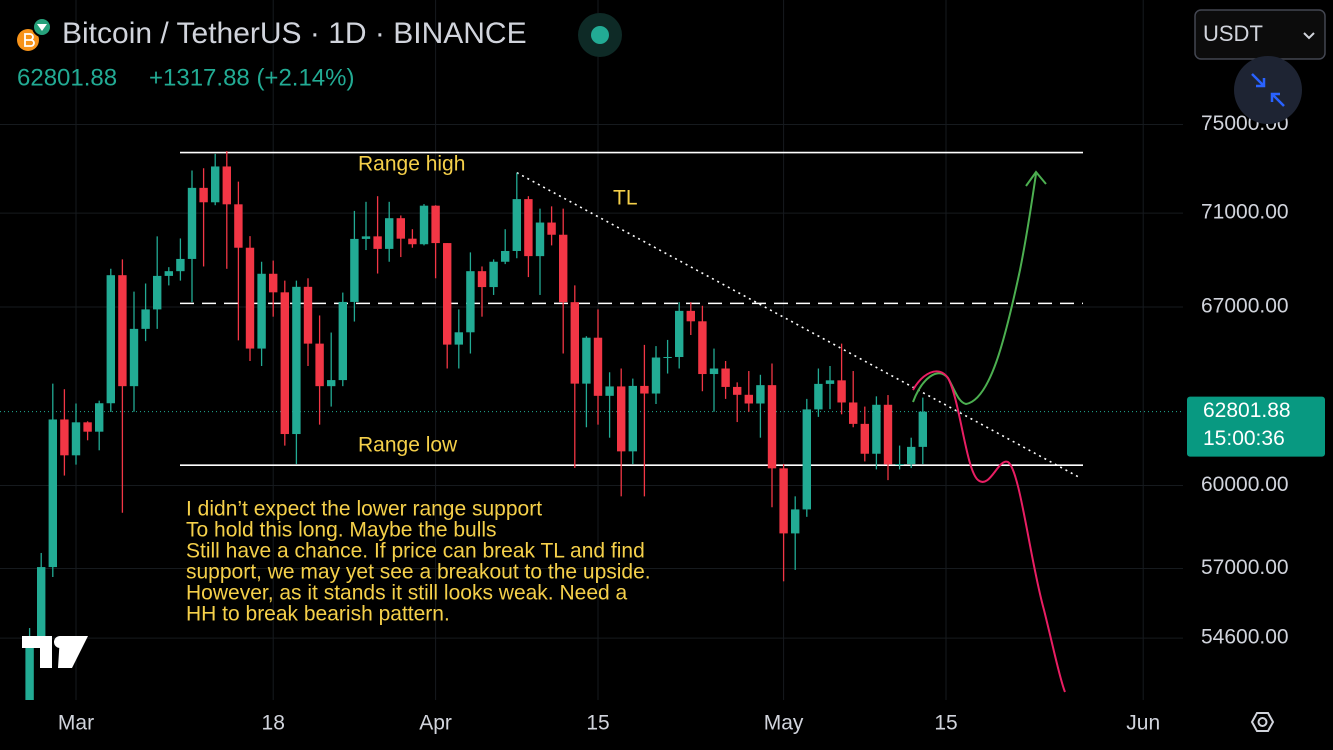 The height and width of the screenshot is (750, 1333). Describe the element at coordinates (60, 642) in the screenshot. I see `tv-logo-dot` at that location.